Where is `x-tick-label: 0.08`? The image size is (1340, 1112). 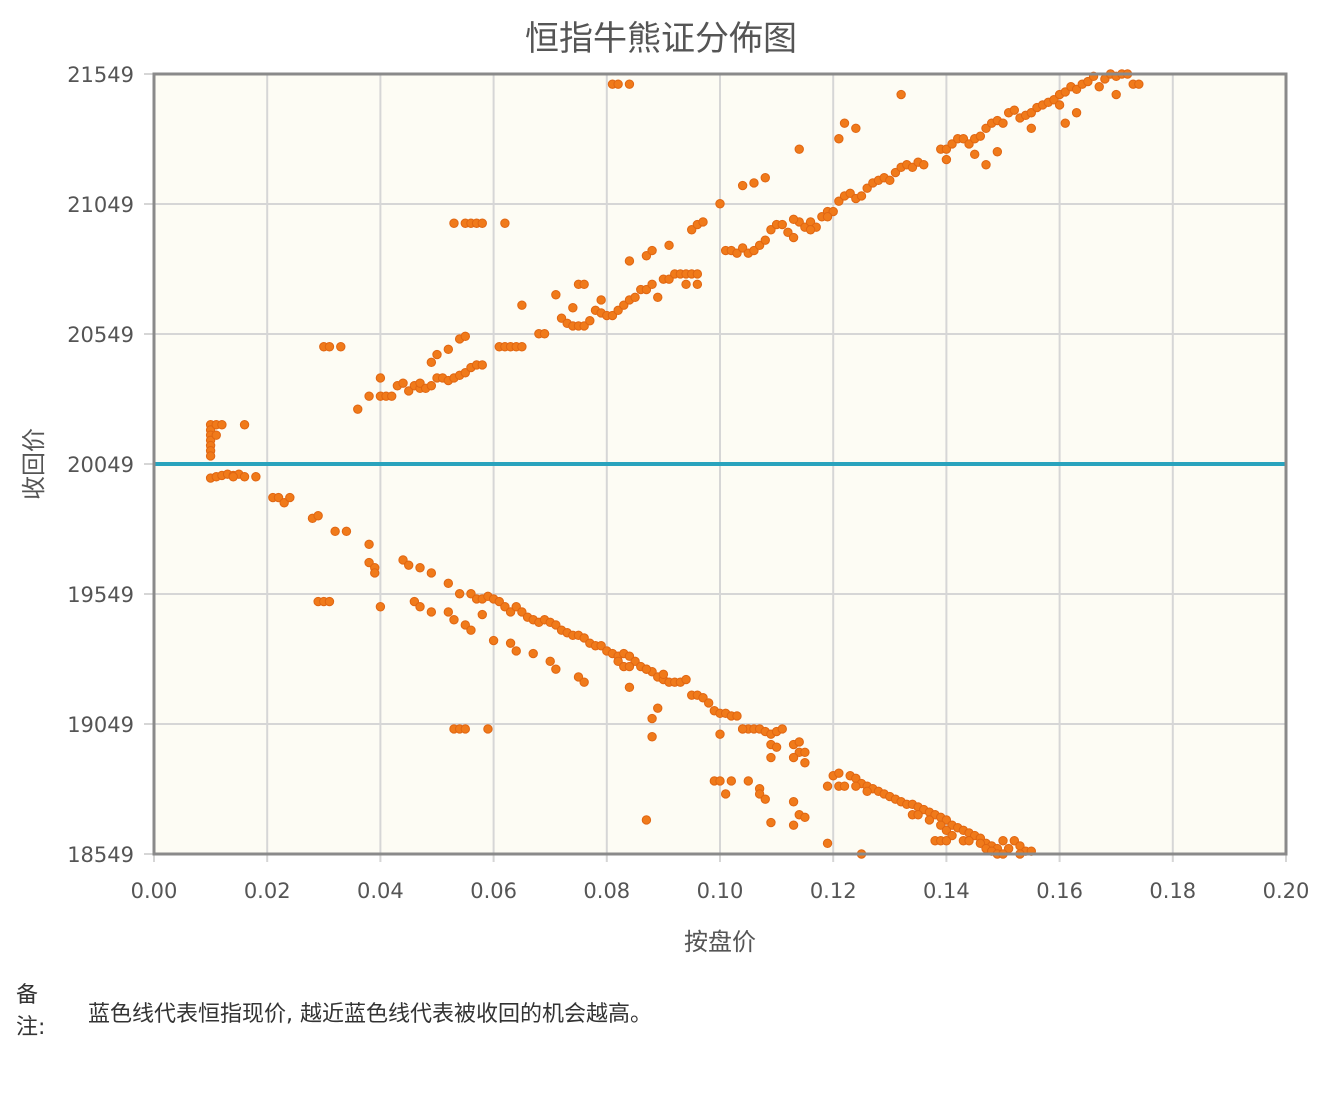
x-tick-label: 0.08 is located at coordinates (606, 891).